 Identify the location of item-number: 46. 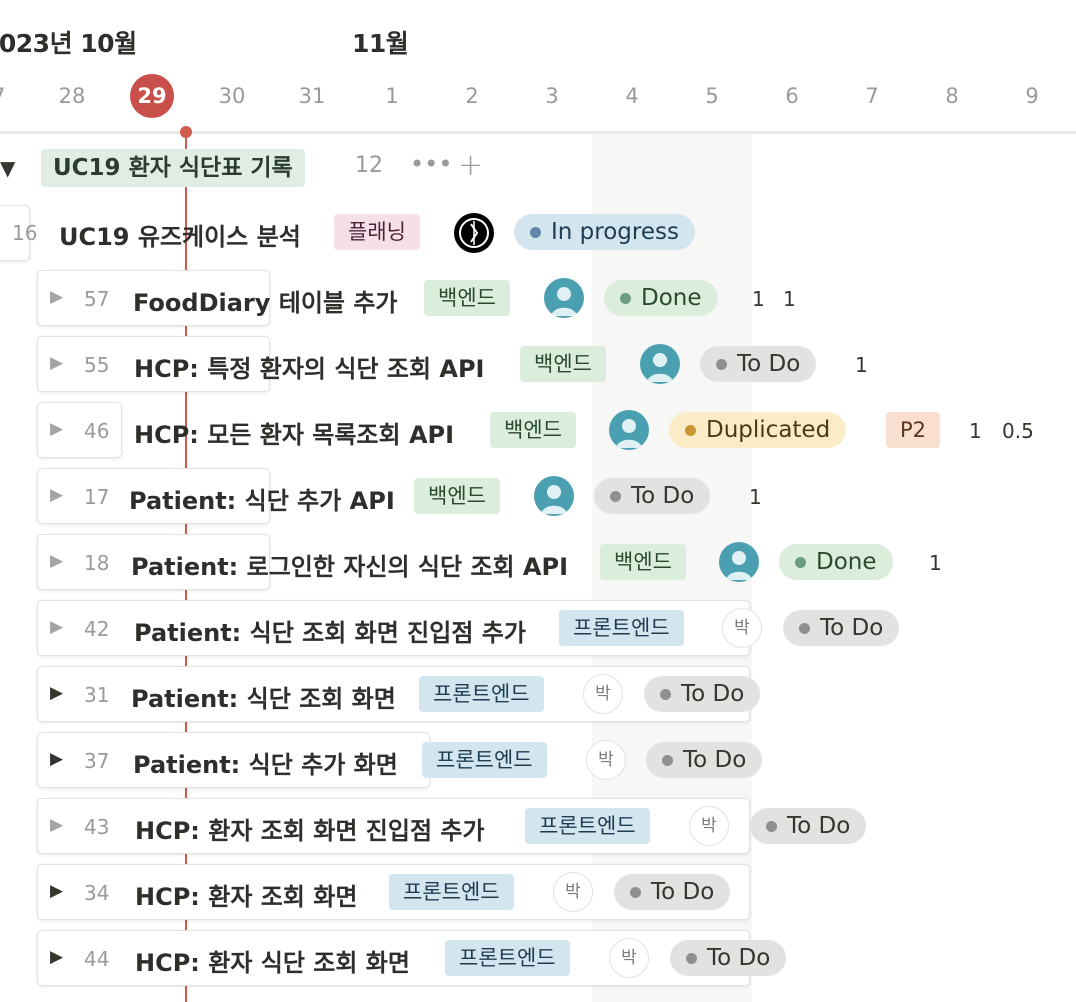
(97, 431).